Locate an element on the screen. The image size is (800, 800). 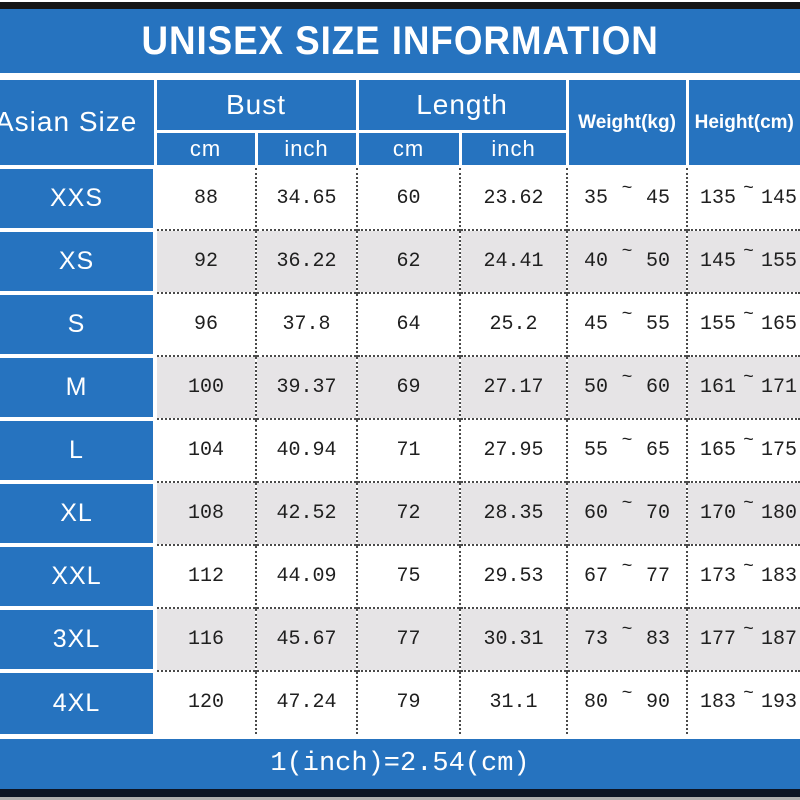
weight-min-value: 35 is located at coordinates (596, 198).